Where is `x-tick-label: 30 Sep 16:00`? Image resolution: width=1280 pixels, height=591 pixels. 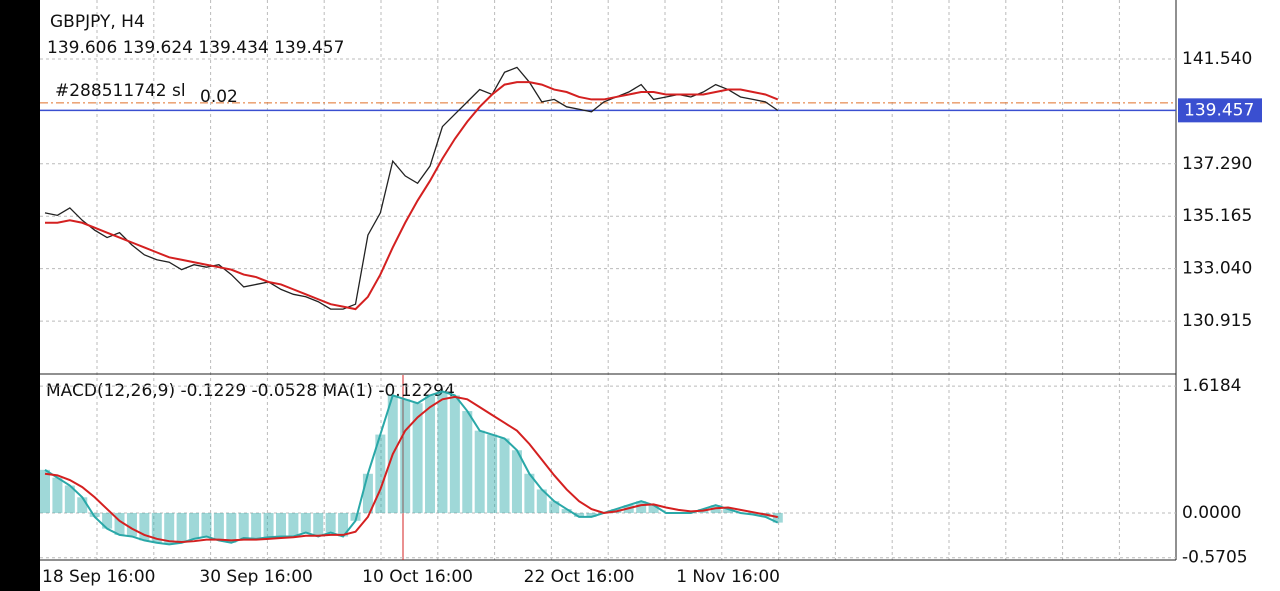
x-tick-label: 30 Sep 16:00 is located at coordinates (255, 577).